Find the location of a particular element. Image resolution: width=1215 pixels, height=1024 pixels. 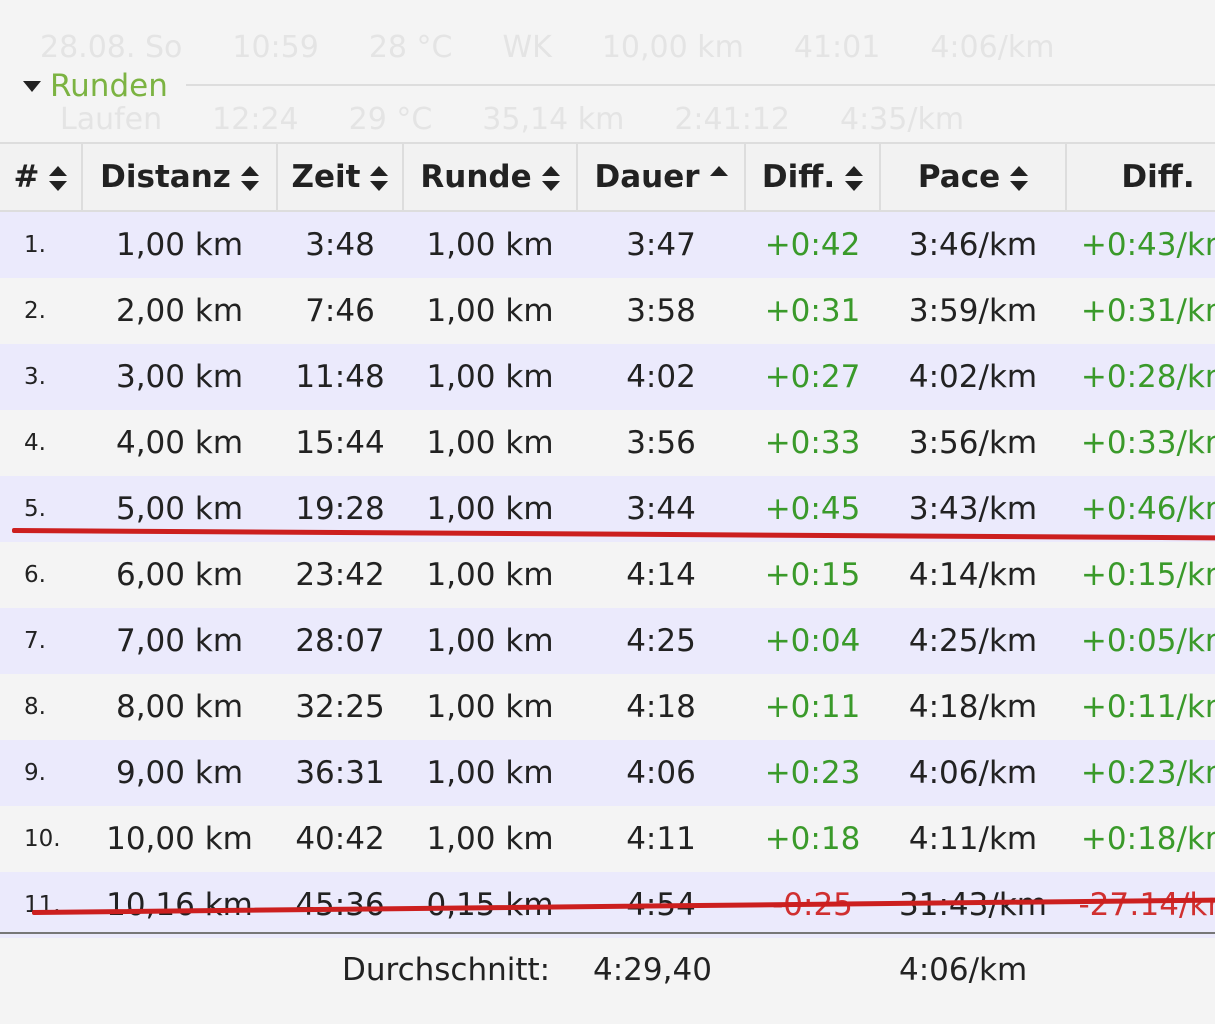

header-text: # is located at coordinates (26, 177).